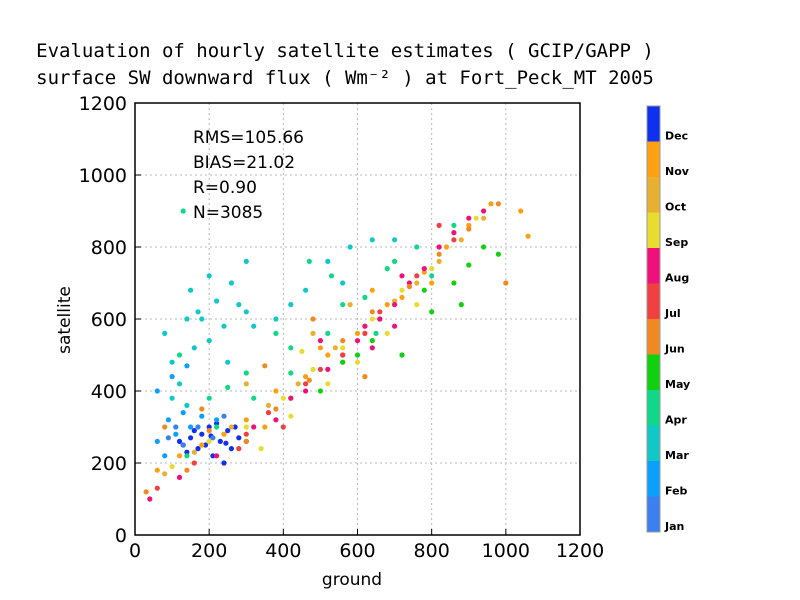 The height and width of the screenshot is (600, 800). Describe the element at coordinates (676, 136) in the screenshot. I see `colorbar-label: Dec` at that location.